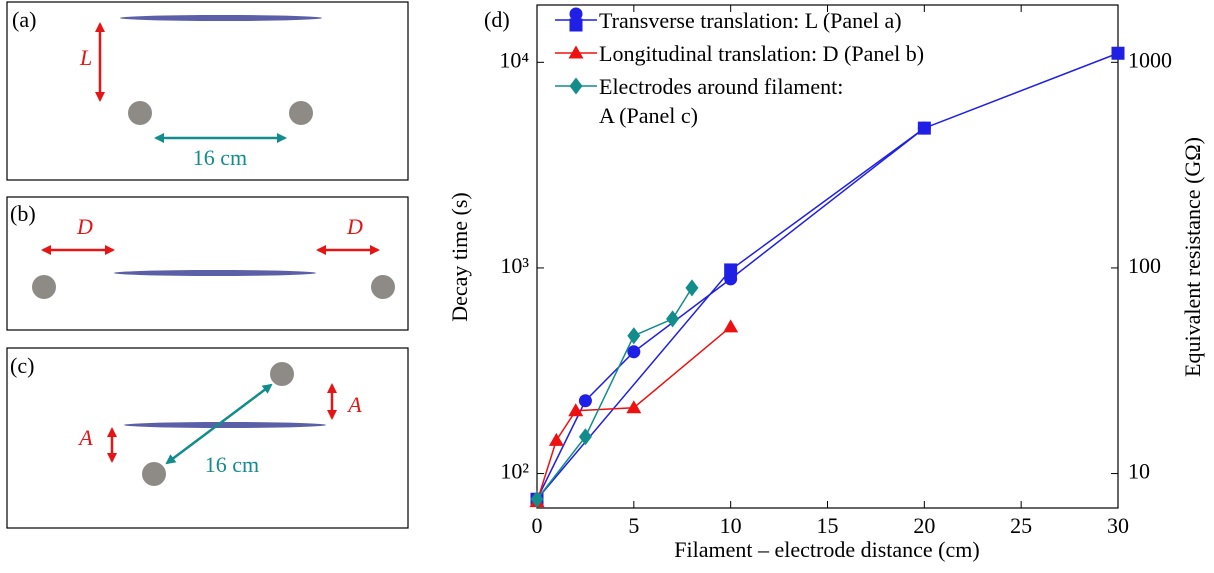 This screenshot has height=573, width=1214. Describe the element at coordinates (924, 525) in the screenshot. I see `x-tick-label: 20` at that location.